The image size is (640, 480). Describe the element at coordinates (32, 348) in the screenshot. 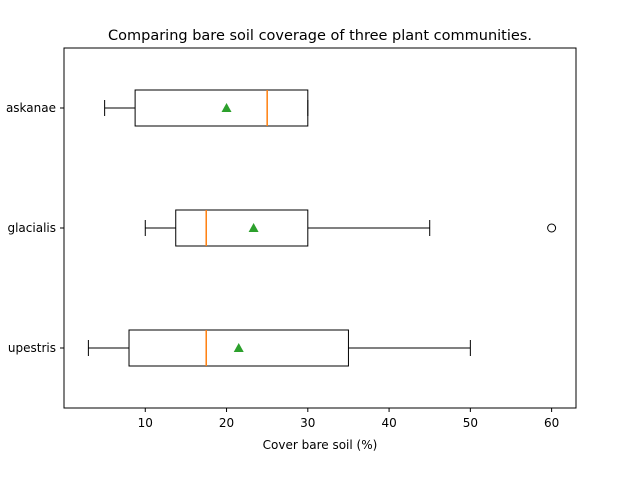

I see `y-tick-label: upestris` at that location.